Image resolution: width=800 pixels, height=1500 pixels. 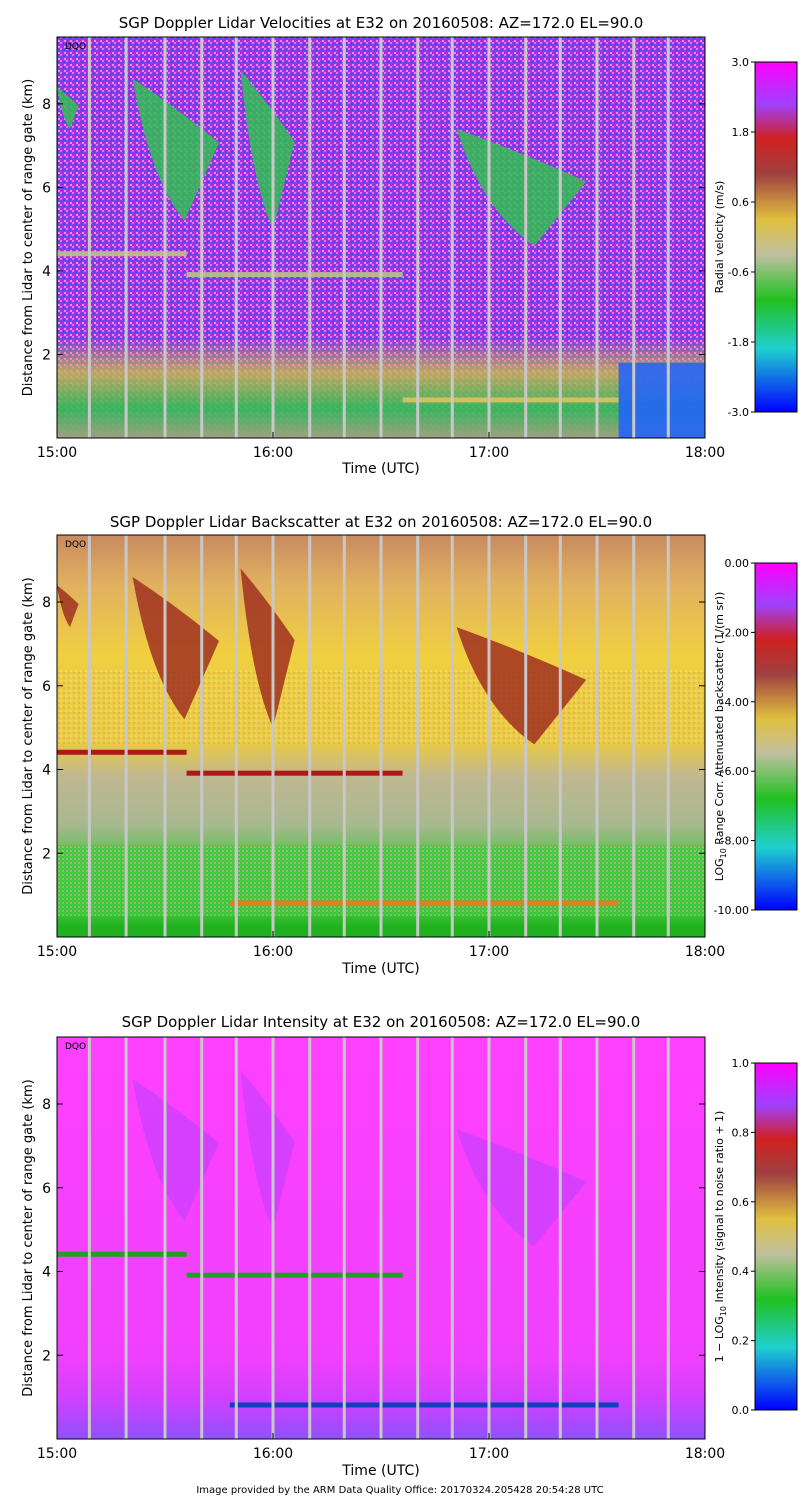 What do you see at coordinates (737, 563) in the screenshot?
I see `colorbar-tick-label: 0.00` at bounding box center [737, 563].